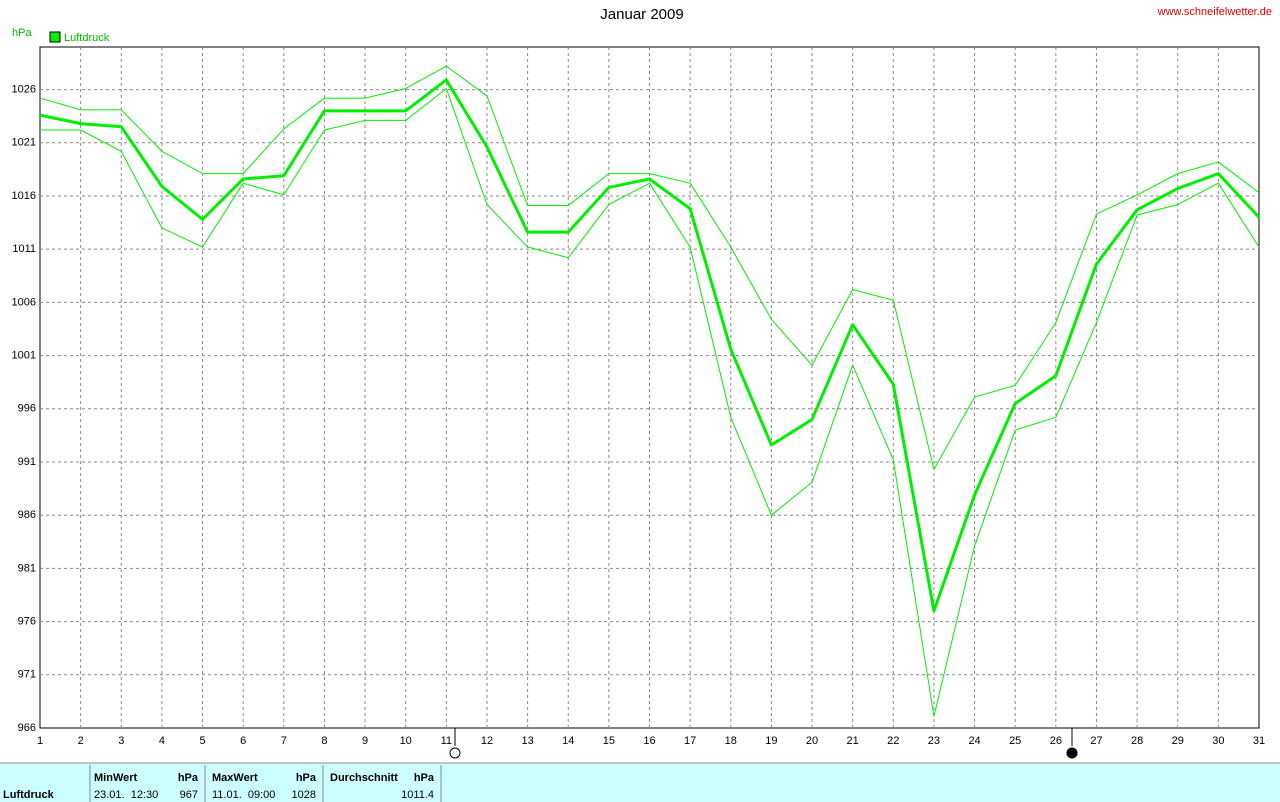 This screenshot has width=1280, height=802. What do you see at coordinates (243, 795) in the screenshot?
I see `summary-date: 11.01. 09:00` at bounding box center [243, 795].